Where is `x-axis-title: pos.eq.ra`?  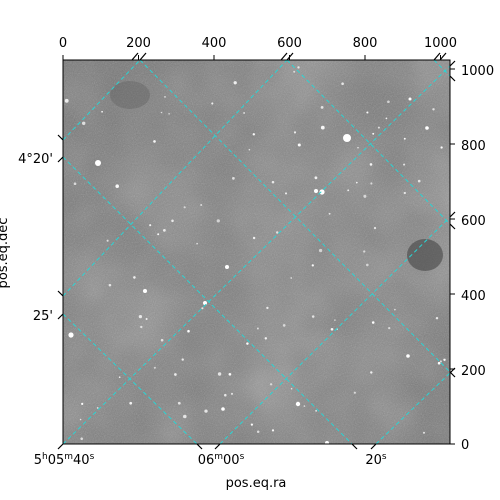
x-axis-title: pos.eq.ra is located at coordinates (256, 483).